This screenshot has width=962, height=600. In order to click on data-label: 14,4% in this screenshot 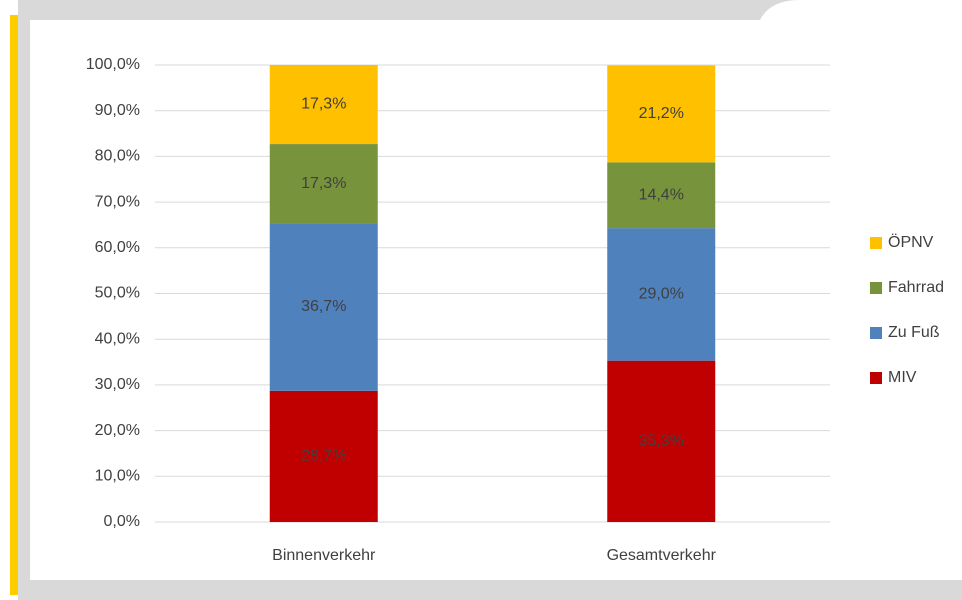, I will do `click(661, 194)`.